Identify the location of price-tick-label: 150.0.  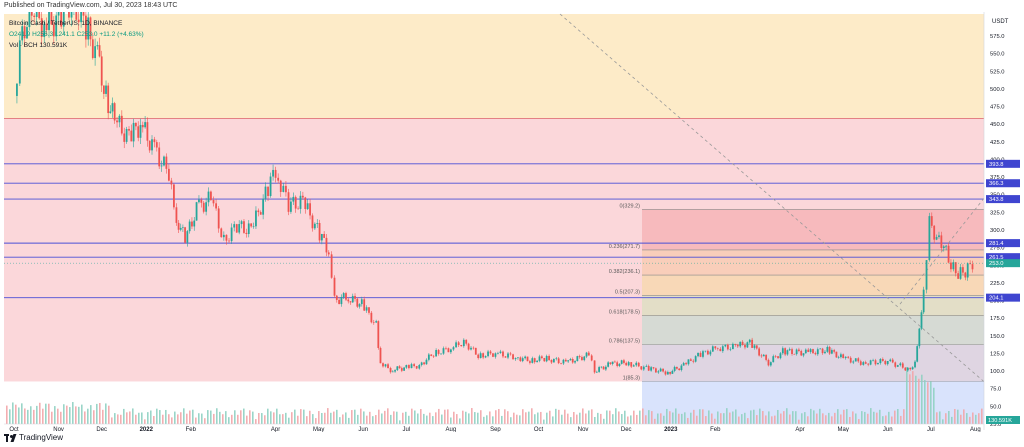
(997, 337).